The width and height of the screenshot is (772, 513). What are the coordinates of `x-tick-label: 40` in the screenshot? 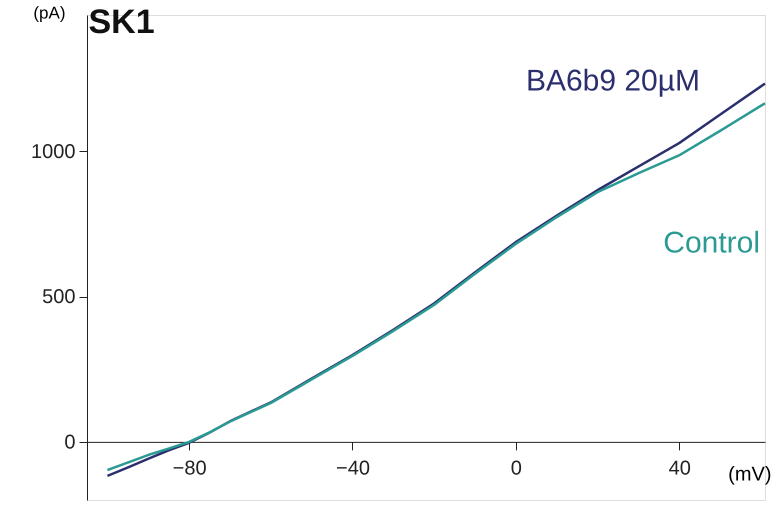 It's located at (679, 468).